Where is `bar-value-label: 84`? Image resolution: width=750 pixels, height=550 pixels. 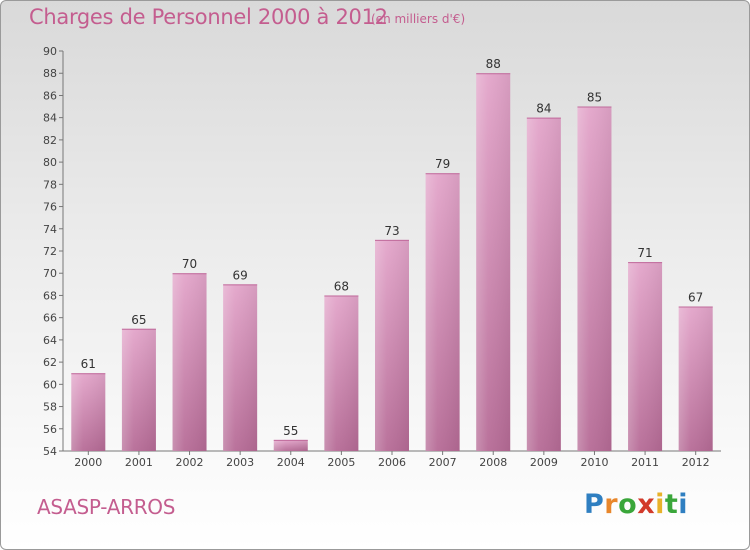 bar-value-label: 84 is located at coordinates (543, 109).